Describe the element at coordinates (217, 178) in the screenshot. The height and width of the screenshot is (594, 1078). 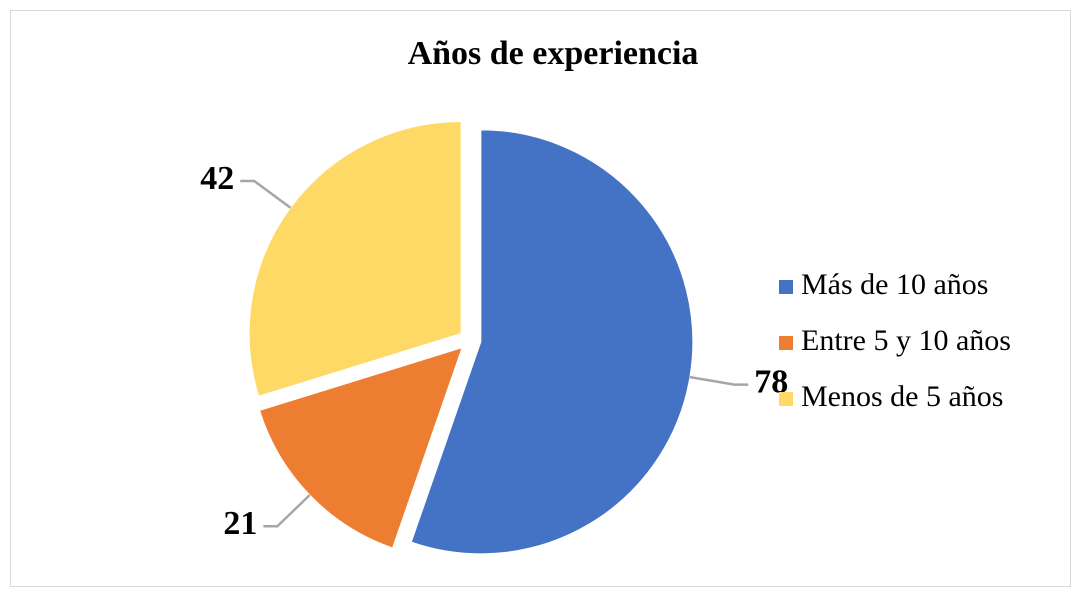
I see `data-label: 42` at that location.